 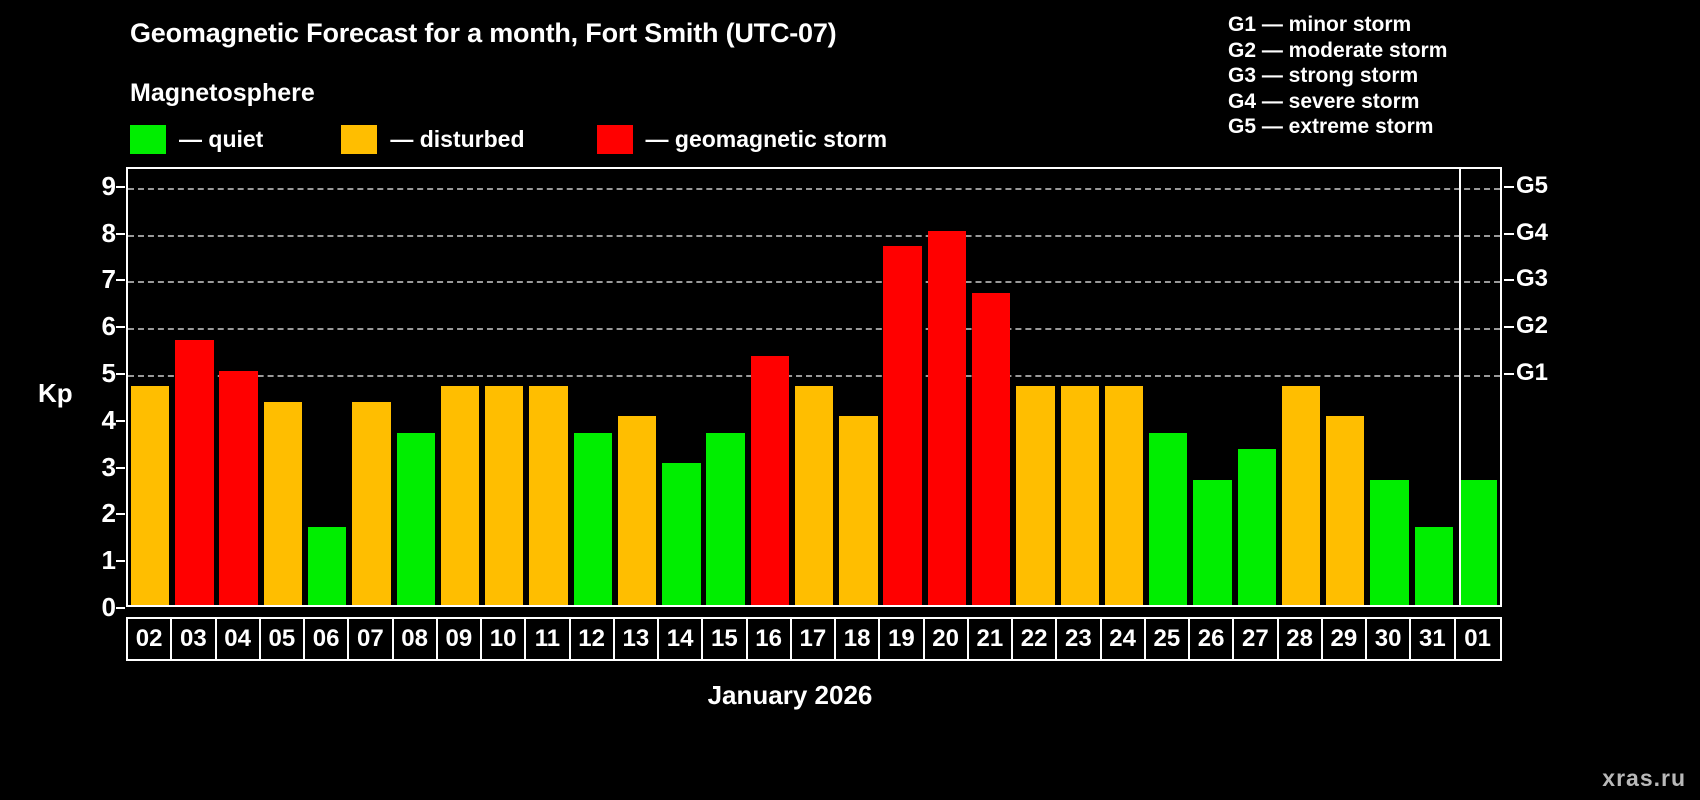 I want to click on x-axis-date-17: 17, so click(x=813, y=639).